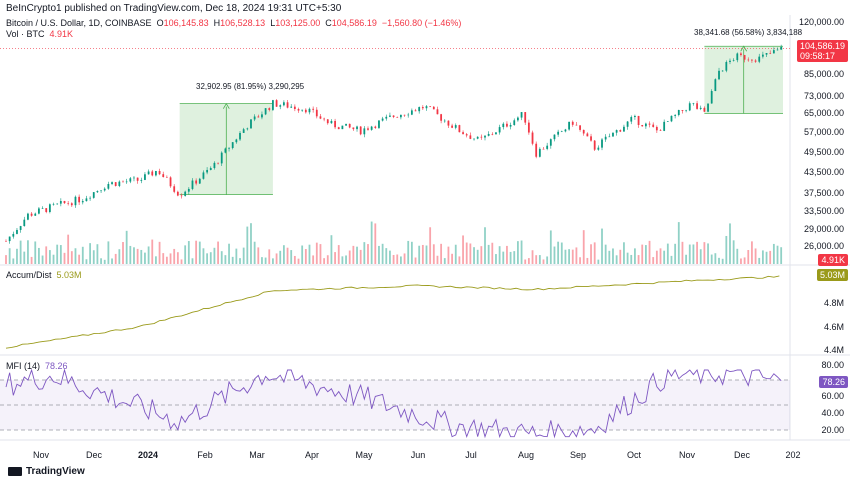 The width and height of the screenshot is (850, 480). Describe the element at coordinates (15, 471) in the screenshot. I see `tv-logo-icon` at that location.